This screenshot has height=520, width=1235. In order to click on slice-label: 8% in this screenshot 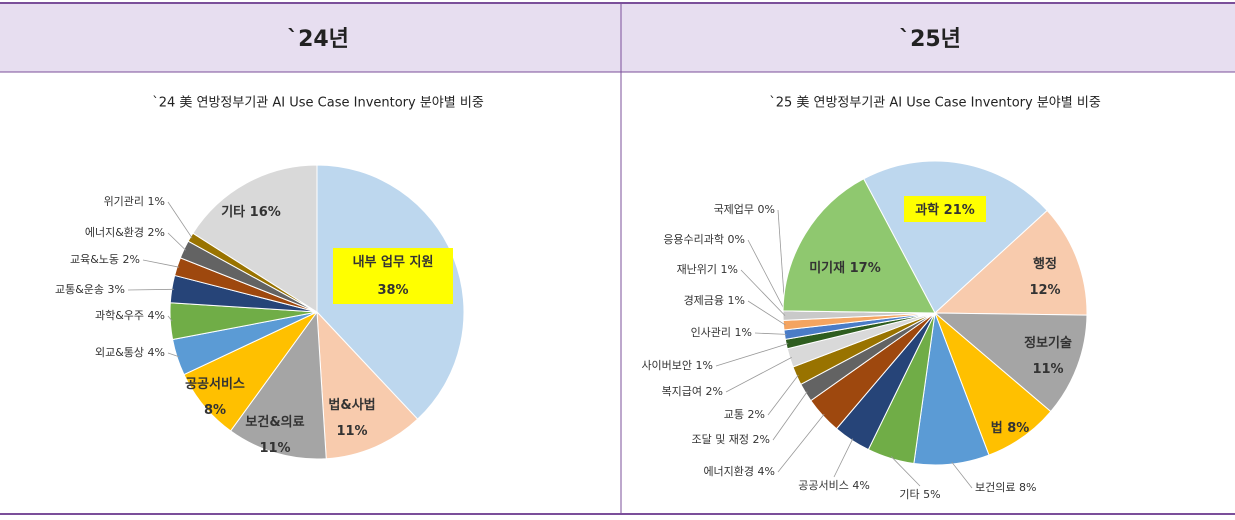, I will do `click(215, 410)`.